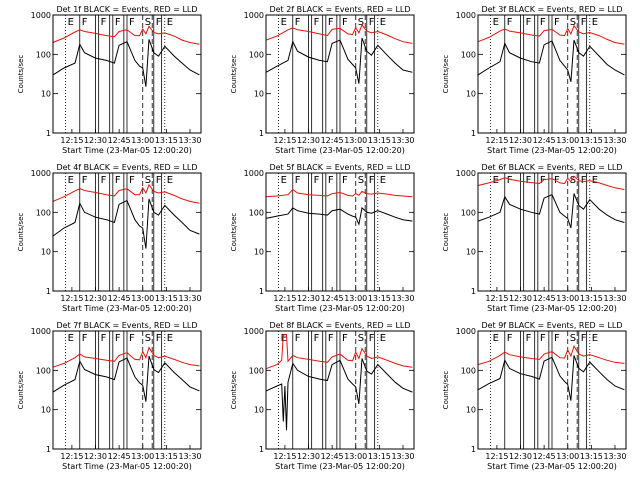 This screenshot has width=640, height=480. What do you see at coordinates (551, 9) in the screenshot?
I see `chart-title: Det 3f BLACK = Events, RED = LLD` at bounding box center [551, 9].